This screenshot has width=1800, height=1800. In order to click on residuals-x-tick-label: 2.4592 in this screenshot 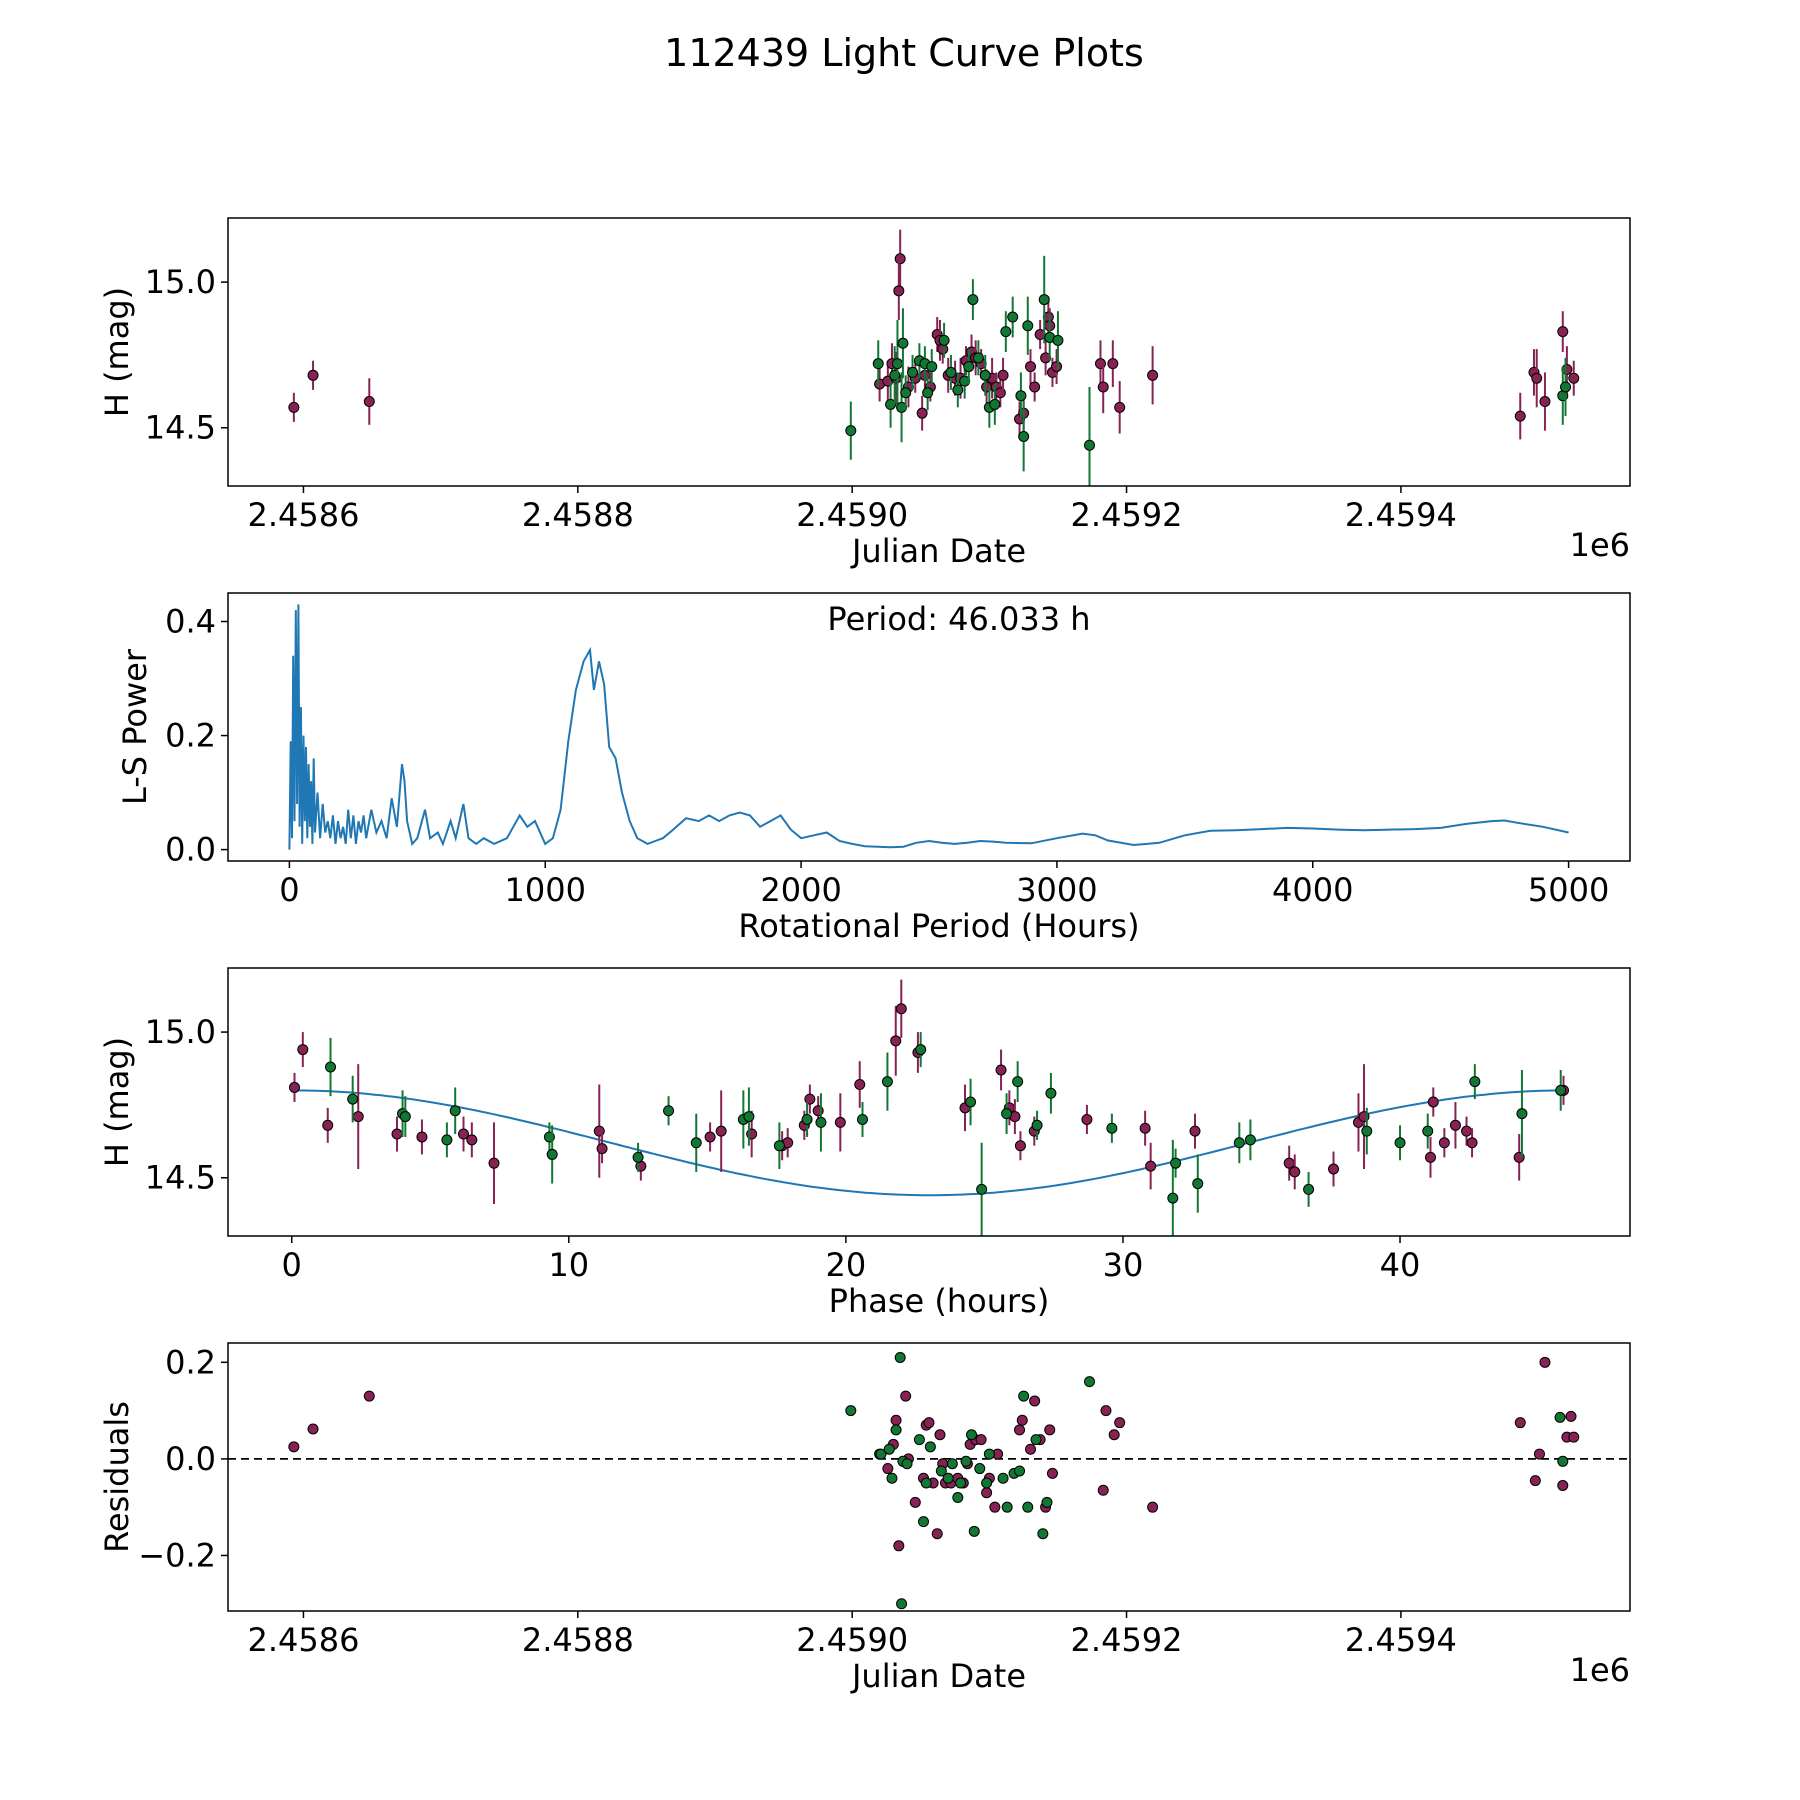, I will do `click(1127, 1640)`.